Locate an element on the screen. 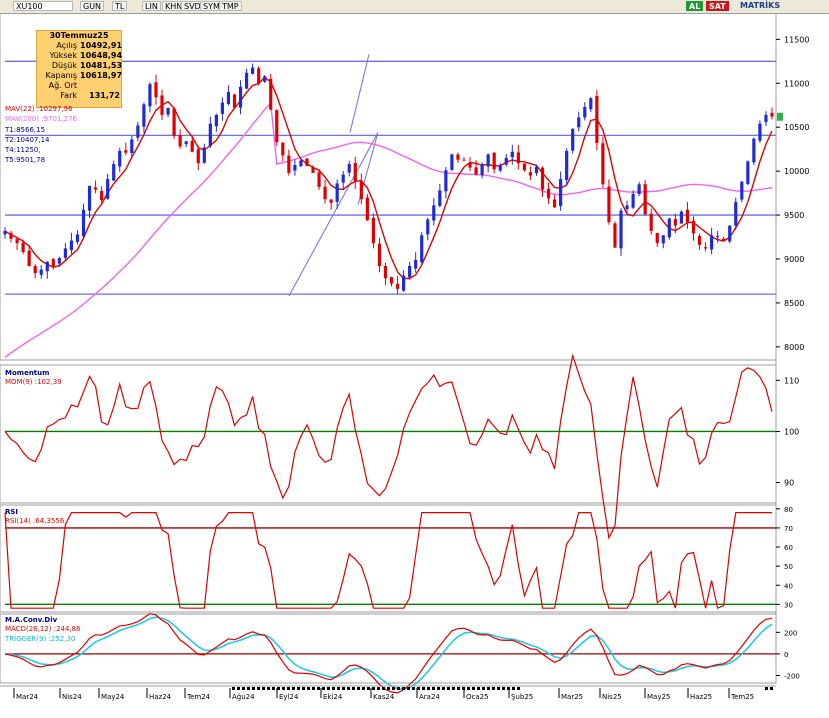 This screenshot has width=829, height=718. rsi-tick-label: 60 is located at coordinates (788, 548).